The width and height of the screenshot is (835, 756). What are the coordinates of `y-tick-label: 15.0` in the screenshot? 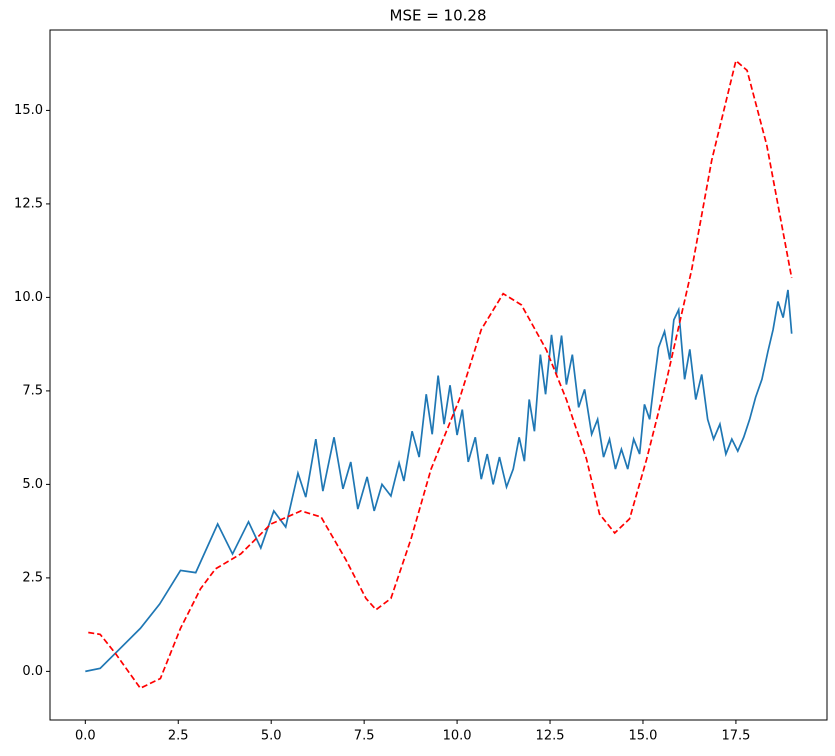 It's located at (28, 110).